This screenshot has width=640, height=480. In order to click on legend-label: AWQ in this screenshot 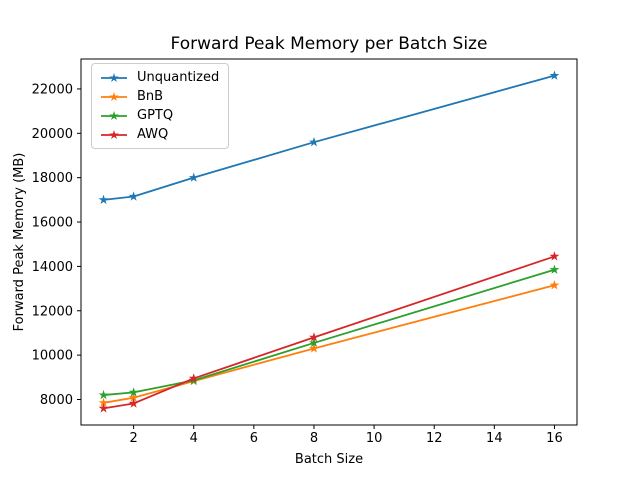, I will do `click(153, 134)`.